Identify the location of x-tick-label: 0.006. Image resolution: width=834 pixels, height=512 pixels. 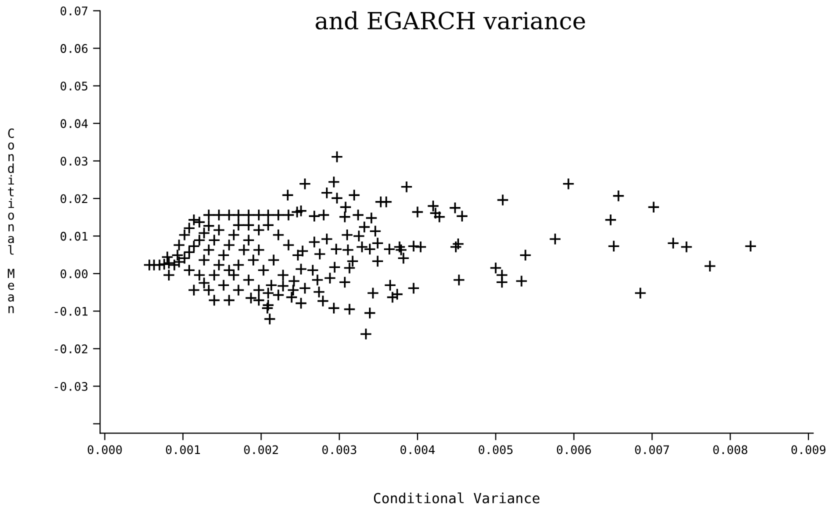
(573, 449).